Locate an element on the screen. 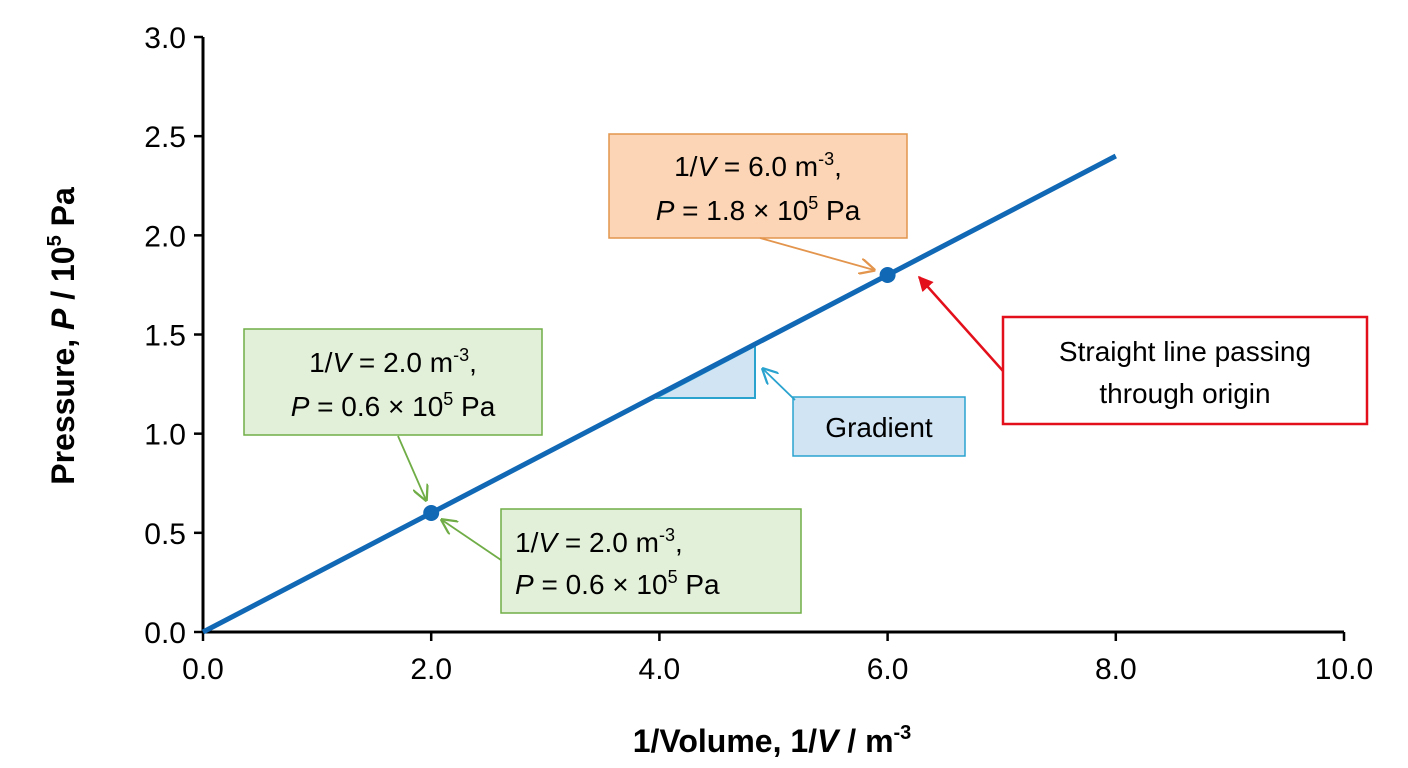 Image resolution: width=1408 pixels, height=768 pixels. y-axis-title: Pressure, P / 105 Pa is located at coordinates (62, 336).